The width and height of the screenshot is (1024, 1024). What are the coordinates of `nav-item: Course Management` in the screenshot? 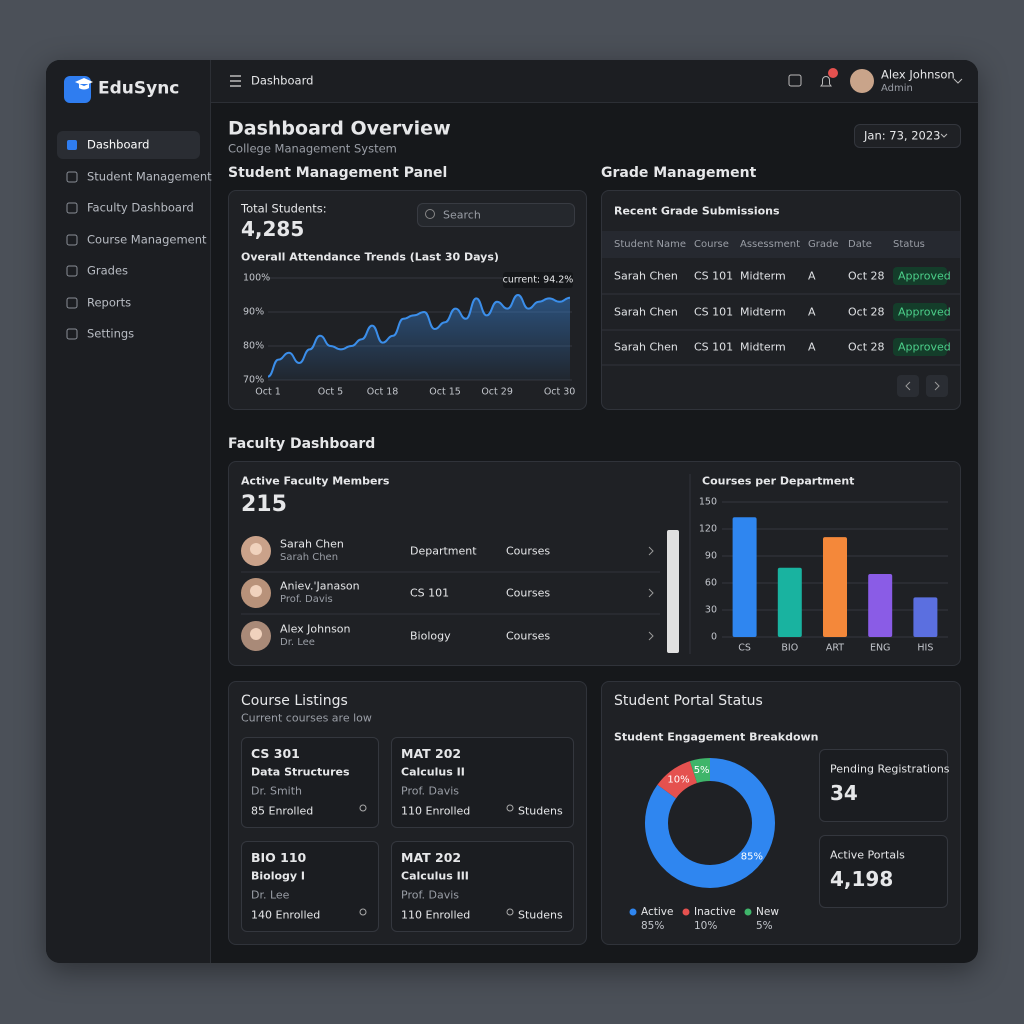 It's located at (147, 239).